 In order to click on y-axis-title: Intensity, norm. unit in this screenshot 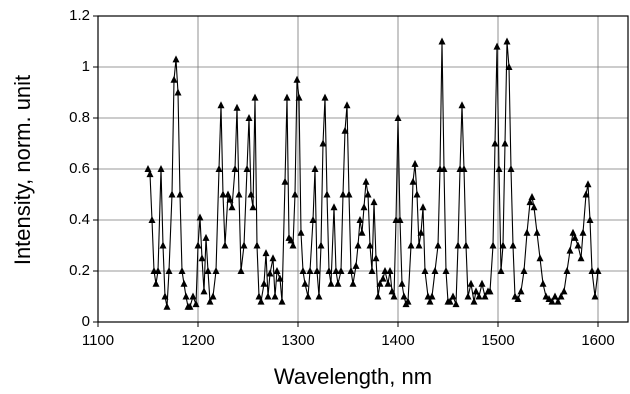, I will do `click(22, 170)`.